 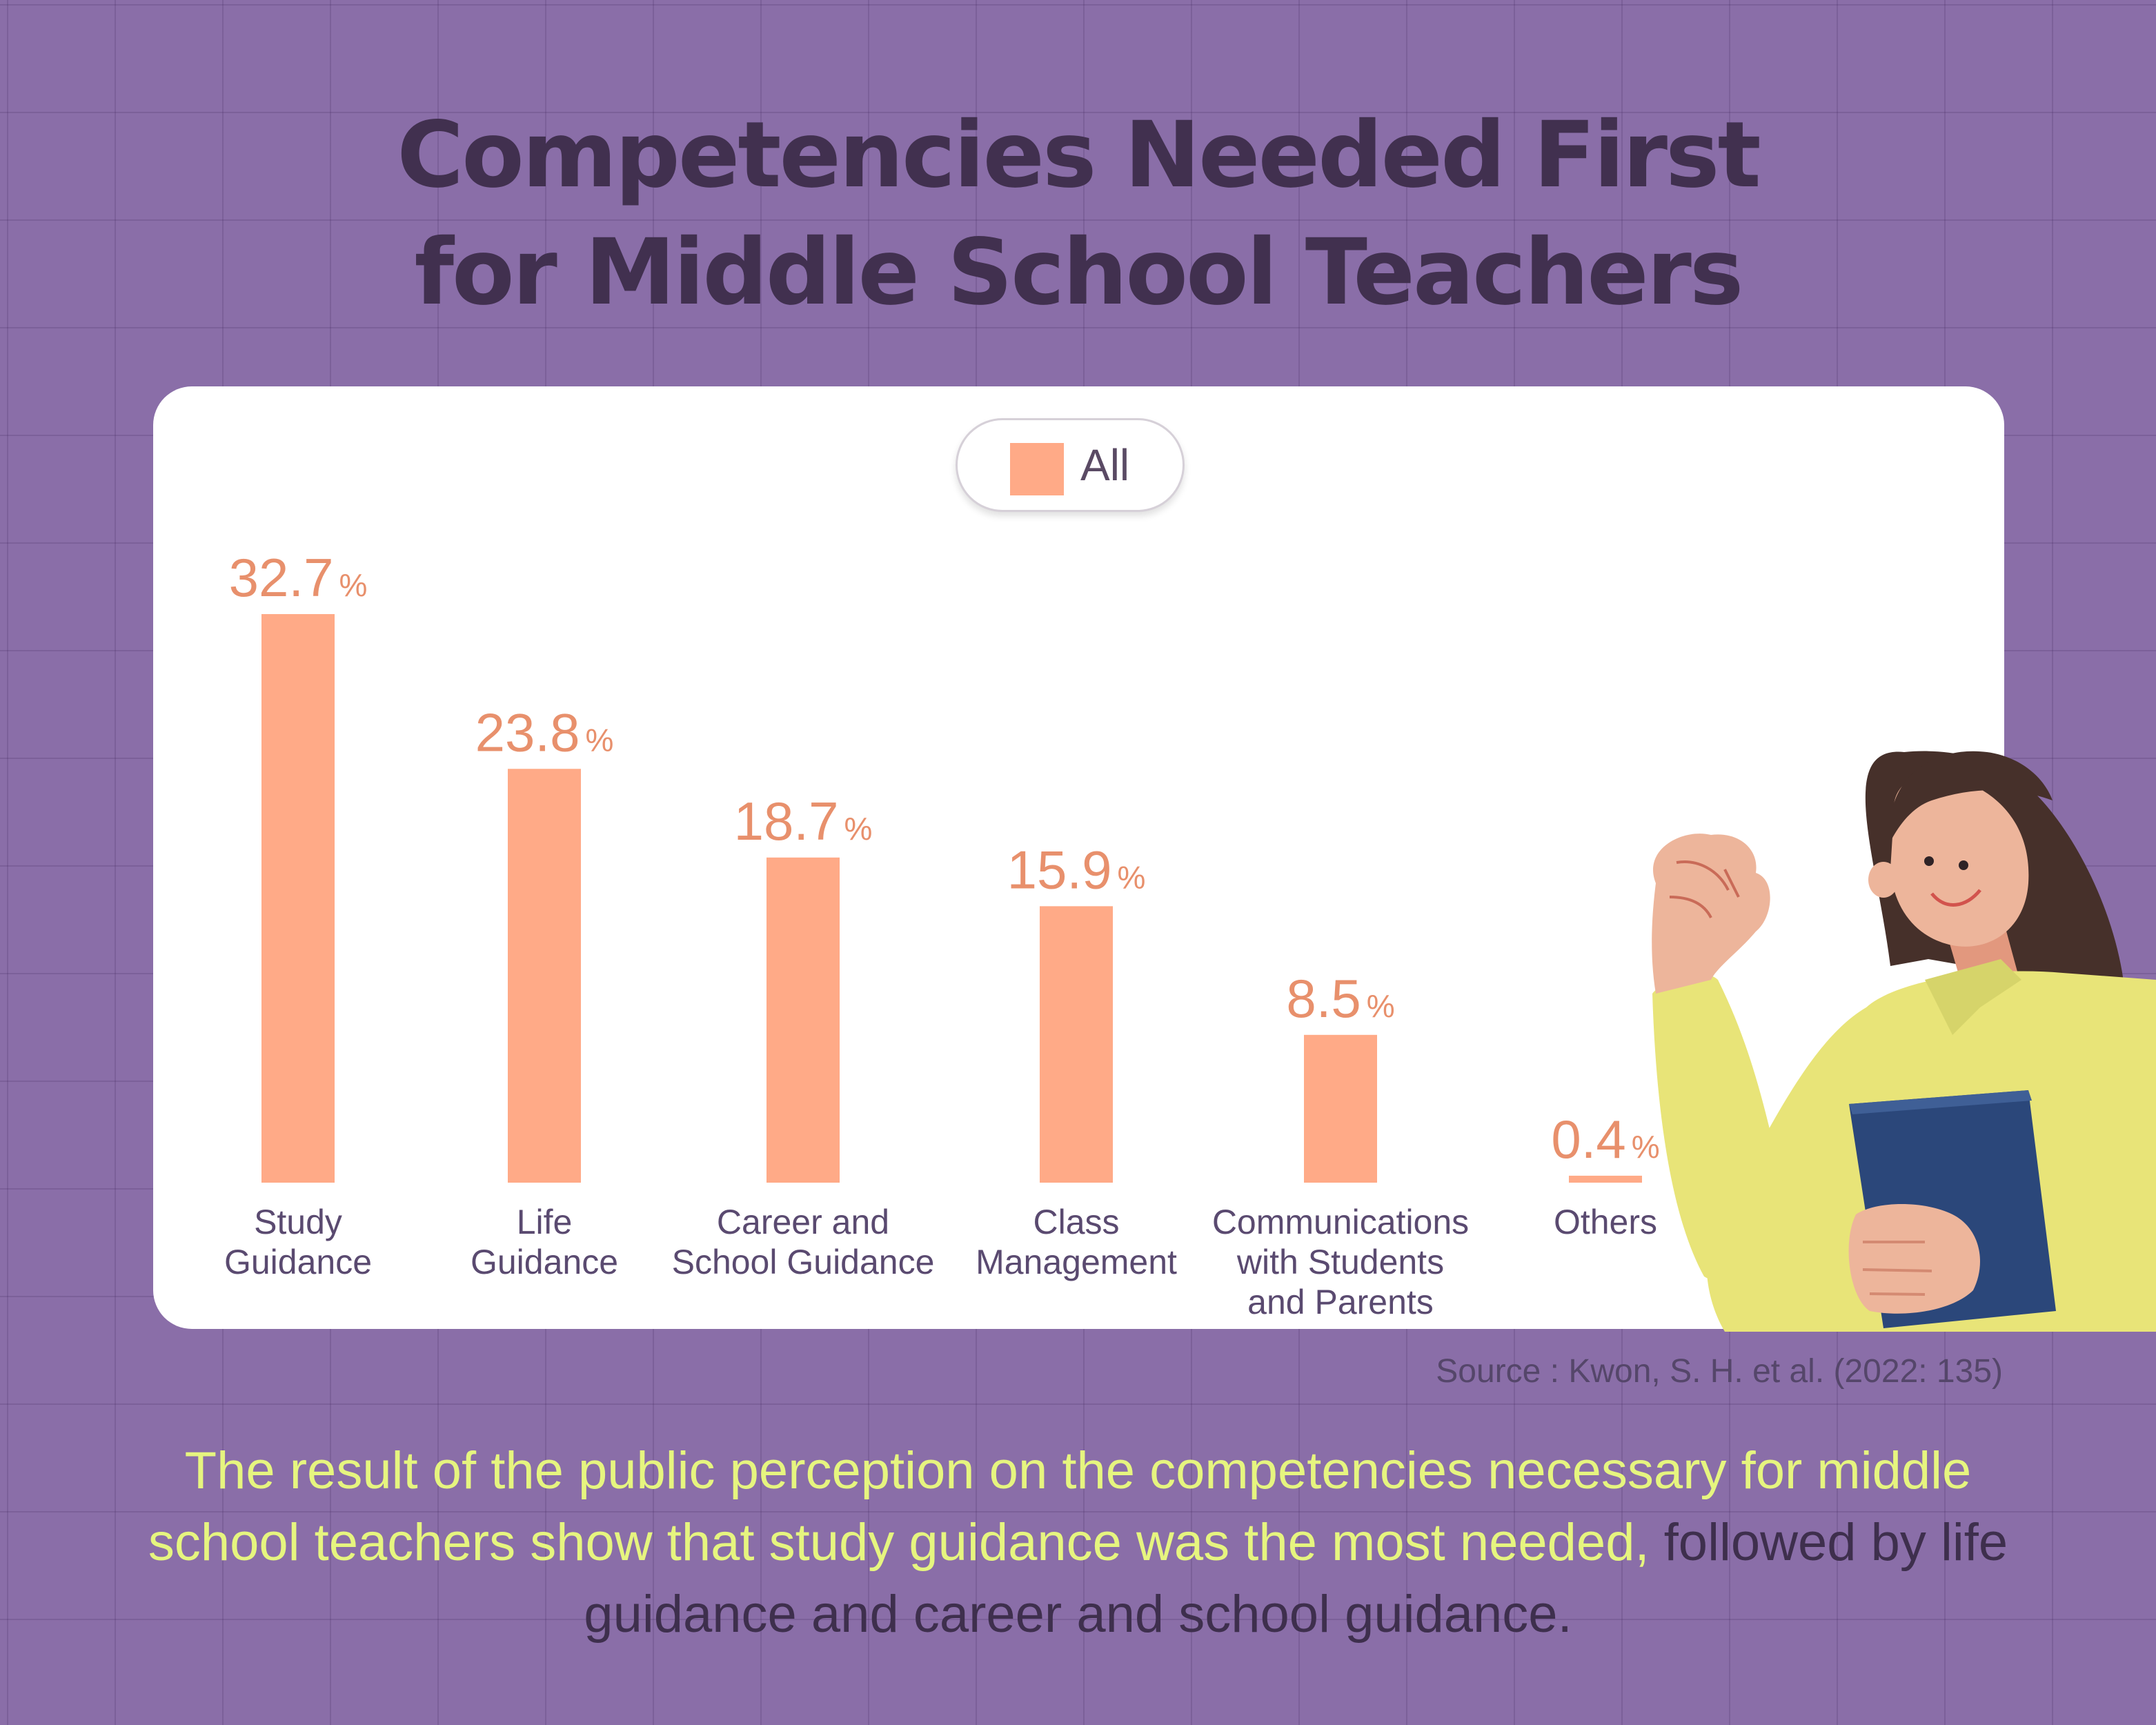 I want to click on category-label-0-0: Study, so click(x=298, y=1222).